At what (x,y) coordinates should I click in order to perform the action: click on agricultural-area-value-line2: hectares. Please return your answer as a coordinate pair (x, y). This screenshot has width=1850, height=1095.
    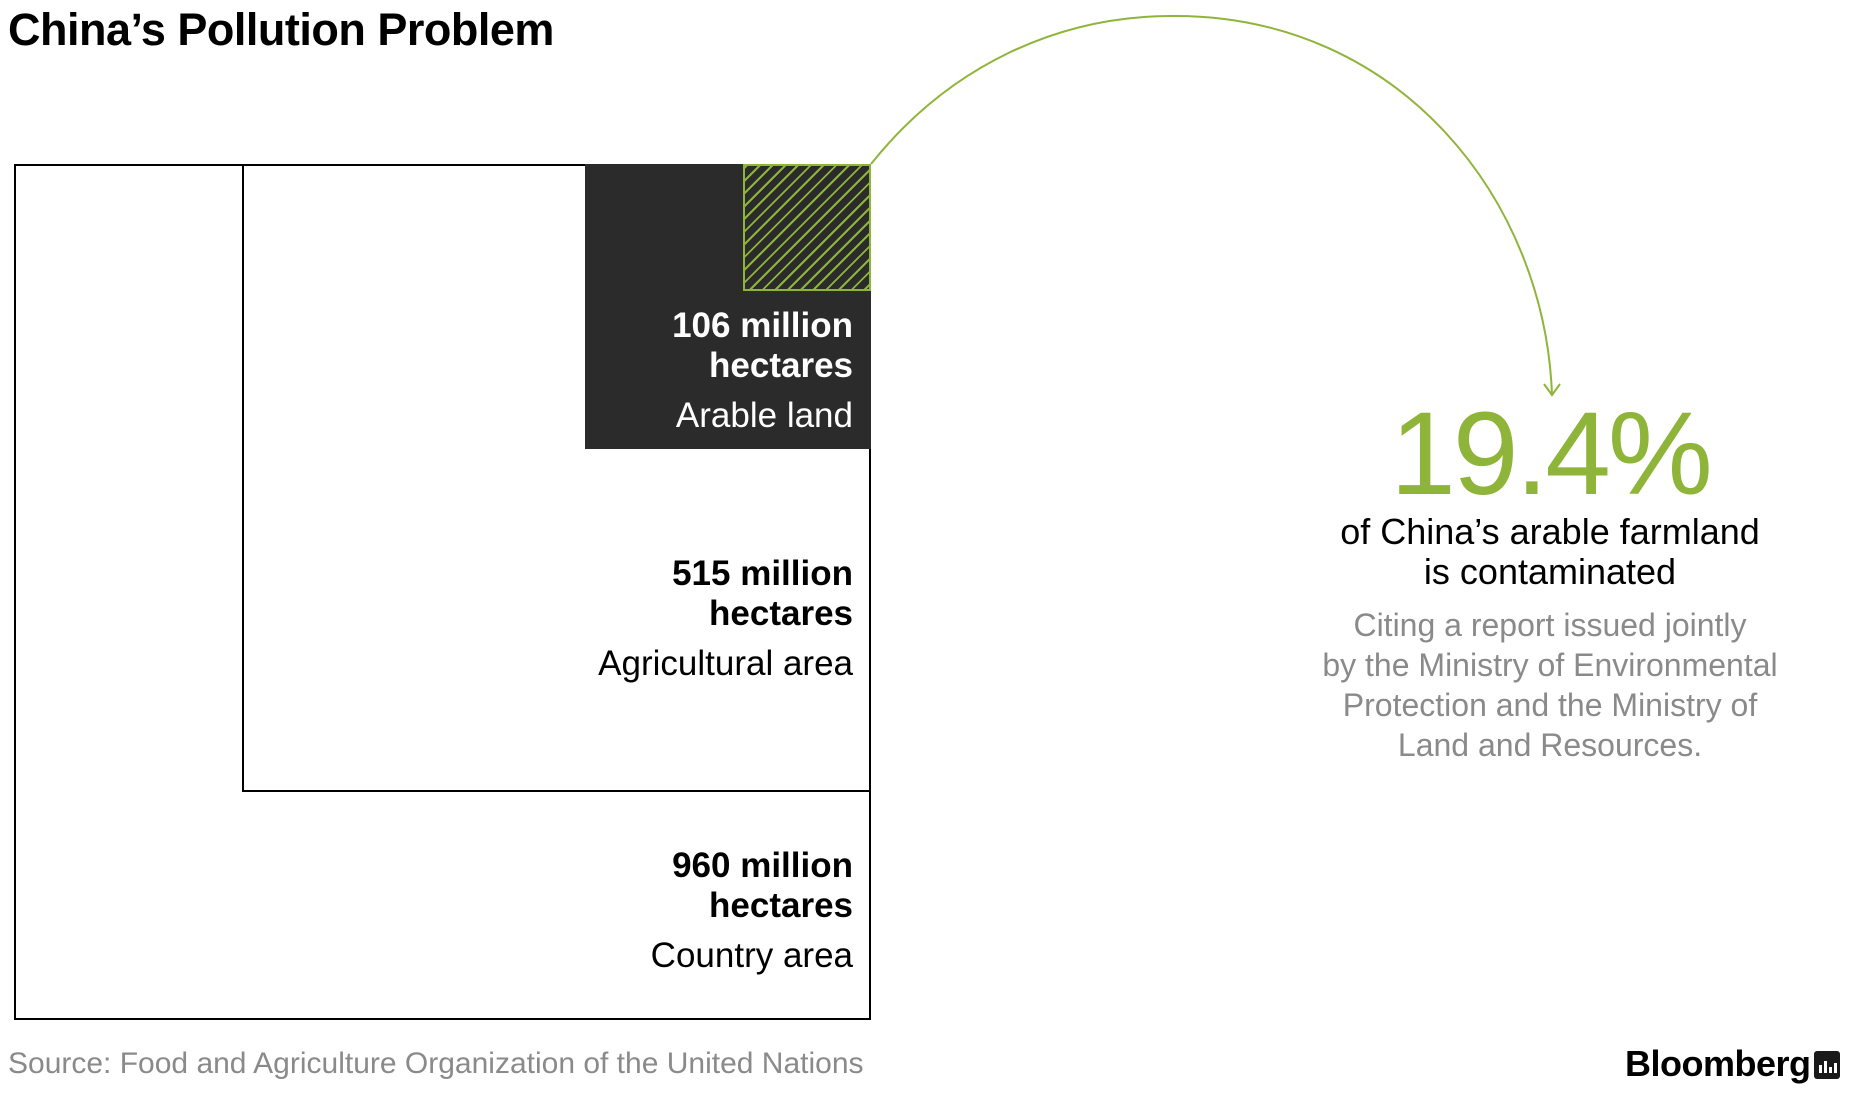
    Looking at the image, I should click on (781, 613).